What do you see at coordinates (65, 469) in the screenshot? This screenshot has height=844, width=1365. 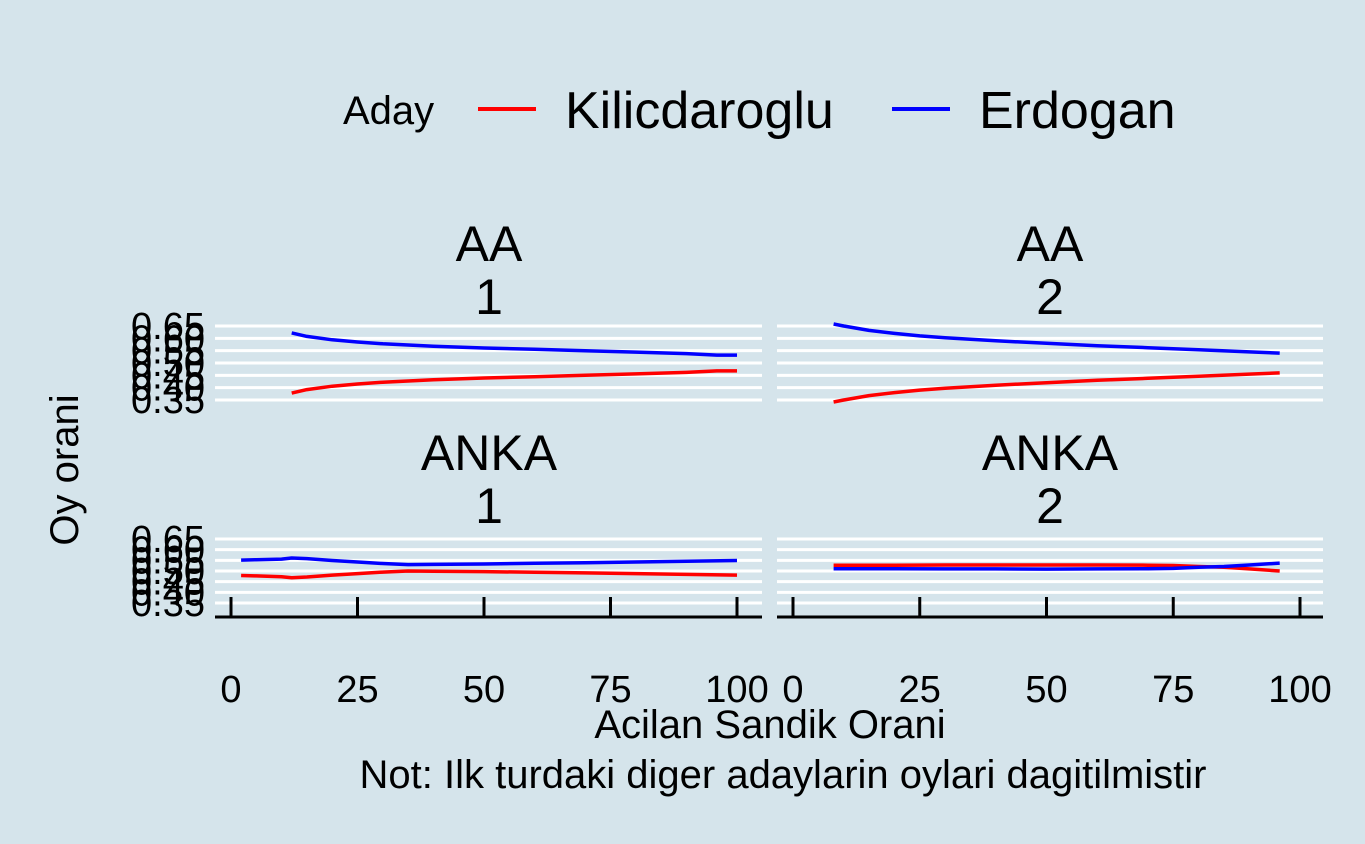 I see `y-axis-title: Oy orani` at bounding box center [65, 469].